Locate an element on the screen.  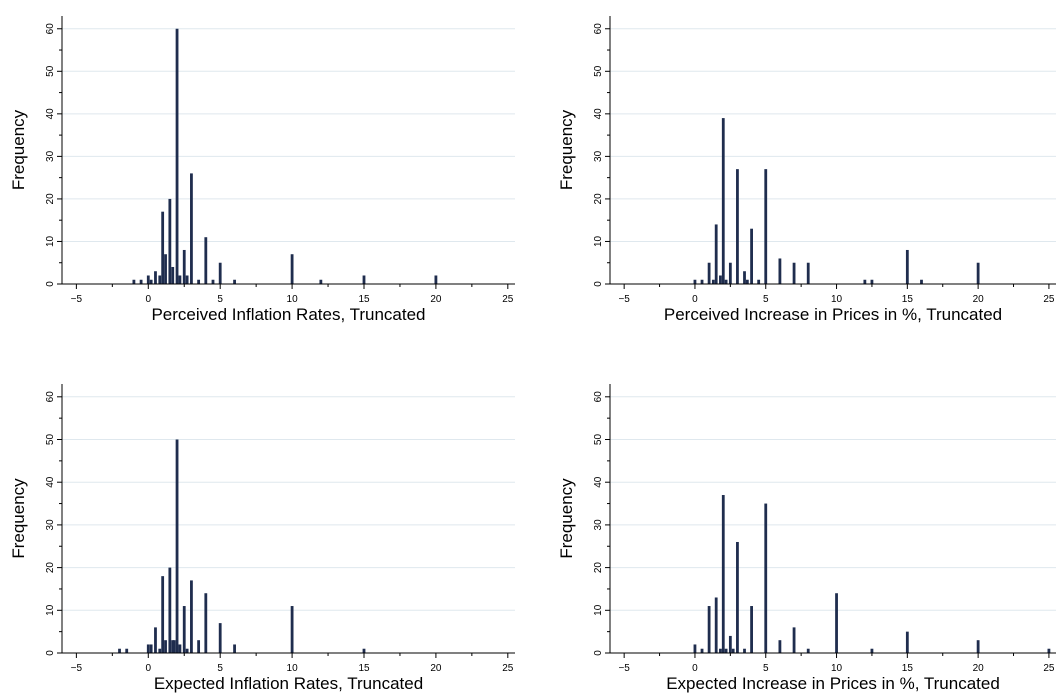
x-axis-title: Expected Inflation Rates, Truncated is located at coordinates (288, 683).